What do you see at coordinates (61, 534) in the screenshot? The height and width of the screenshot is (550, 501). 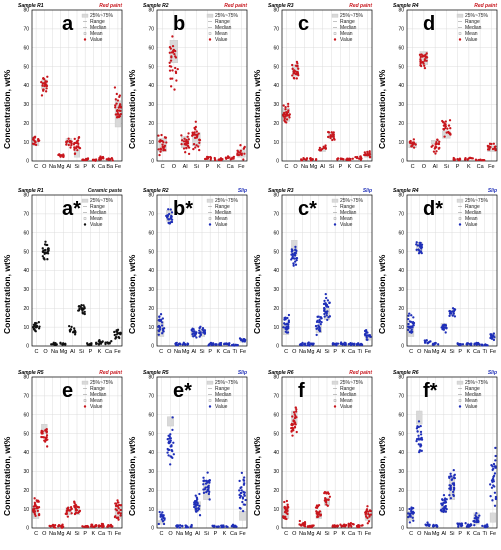 I see `x-tick-label: Mg` at bounding box center [61, 534].